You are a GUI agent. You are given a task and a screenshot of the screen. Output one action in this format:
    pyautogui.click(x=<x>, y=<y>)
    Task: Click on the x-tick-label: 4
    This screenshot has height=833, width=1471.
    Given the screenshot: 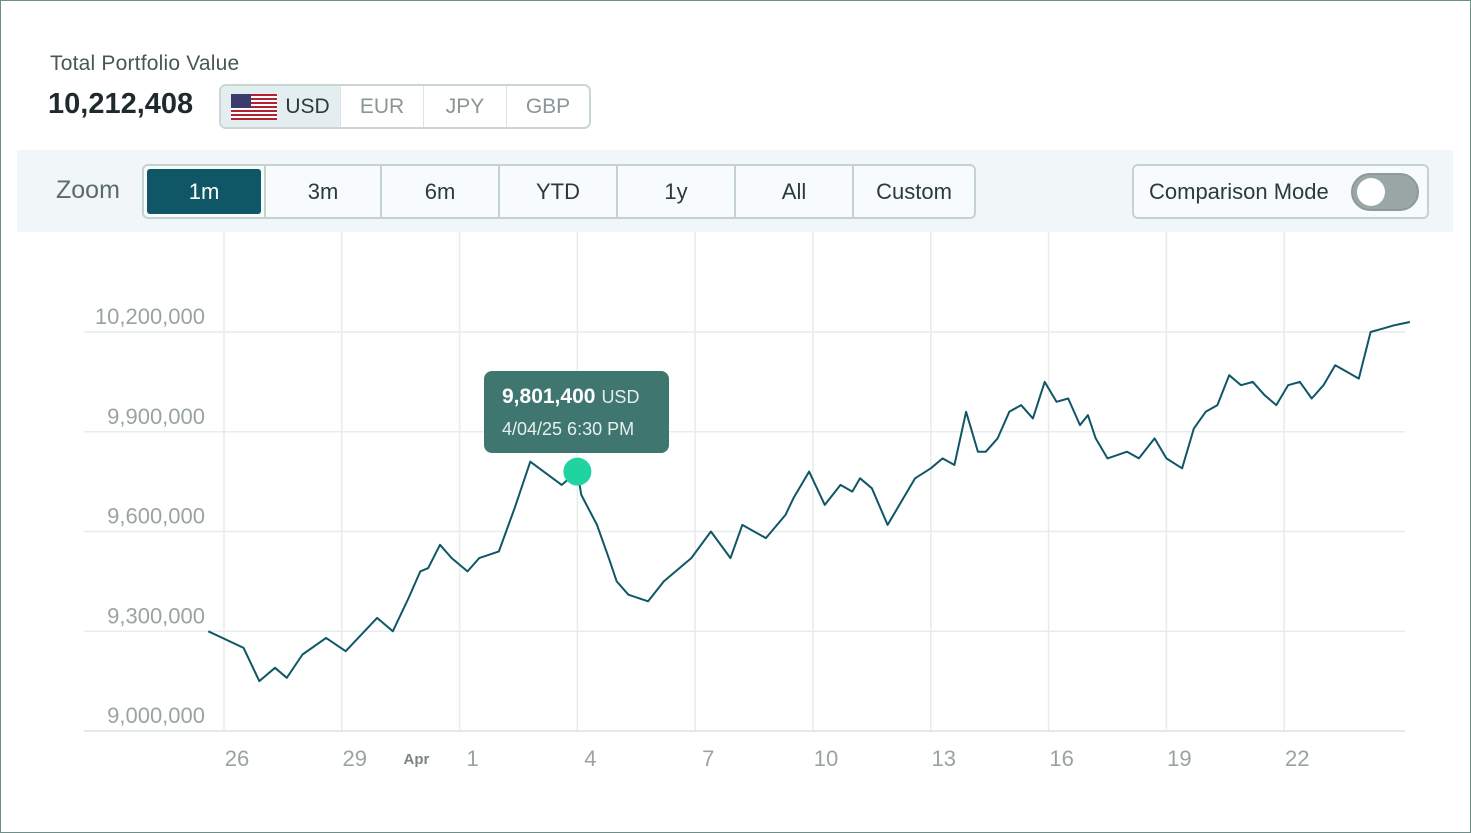 What is the action you would take?
    pyautogui.click(x=590, y=758)
    